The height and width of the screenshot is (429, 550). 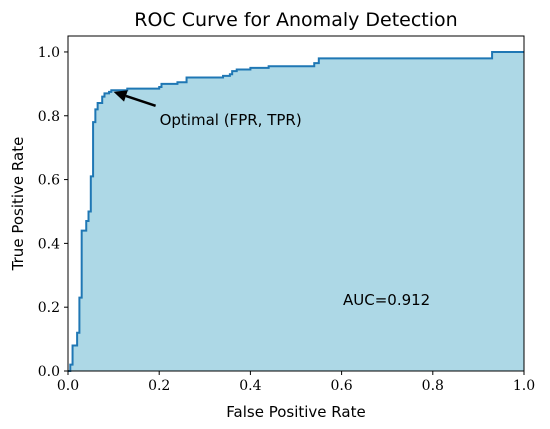 What do you see at coordinates (49, 117) in the screenshot?
I see `y-tick-label: 0.8` at bounding box center [49, 117].